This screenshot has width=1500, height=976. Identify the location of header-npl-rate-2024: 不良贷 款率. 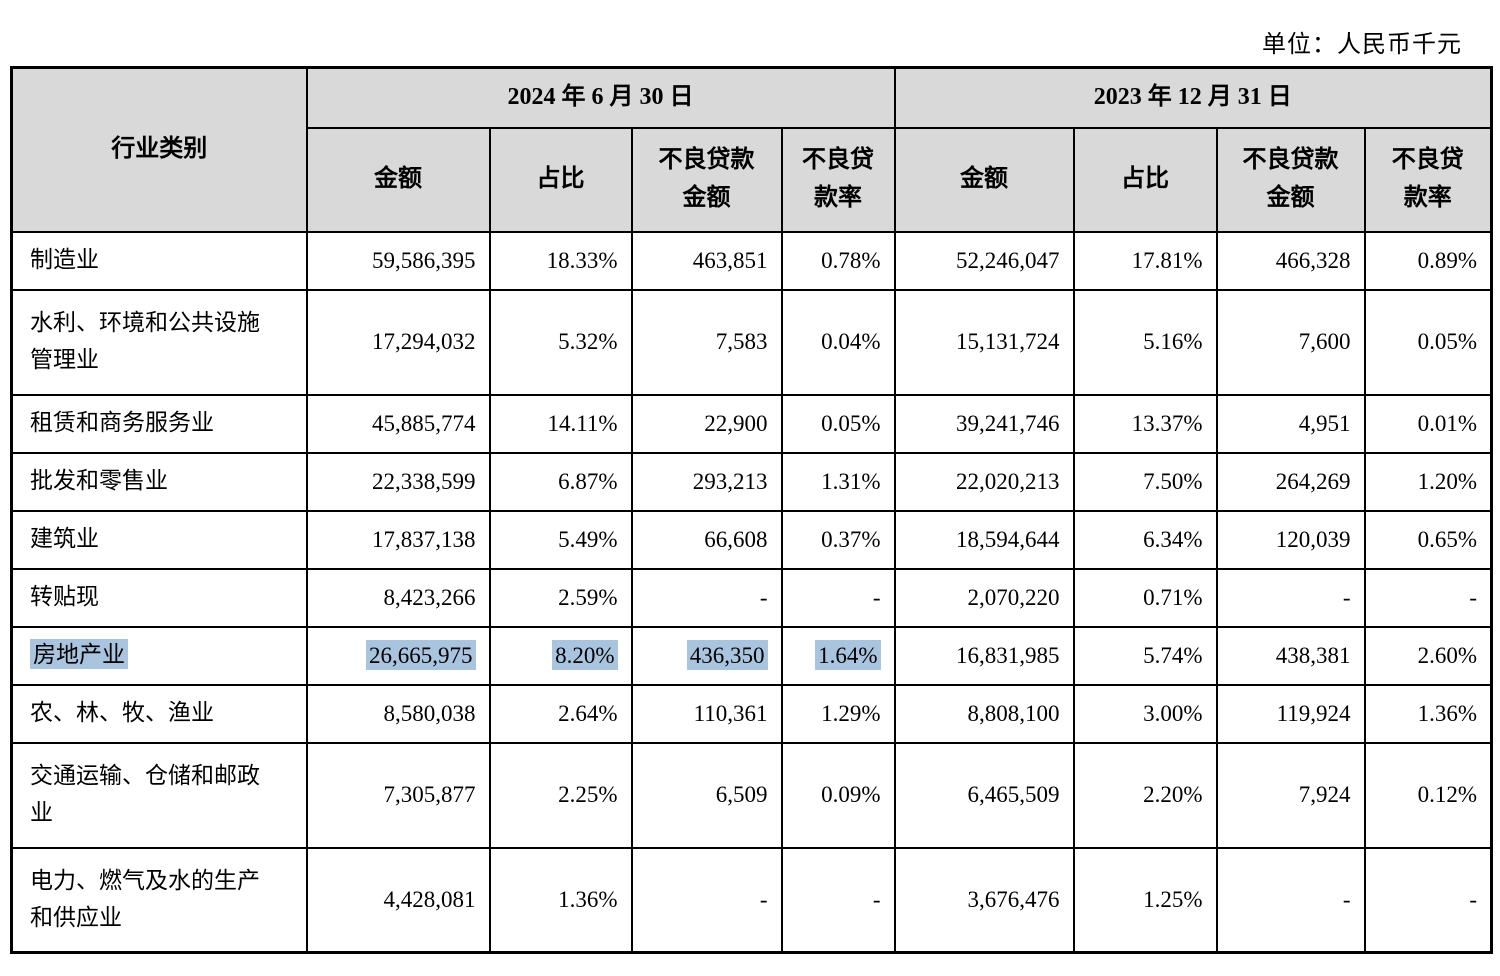
(838, 179).